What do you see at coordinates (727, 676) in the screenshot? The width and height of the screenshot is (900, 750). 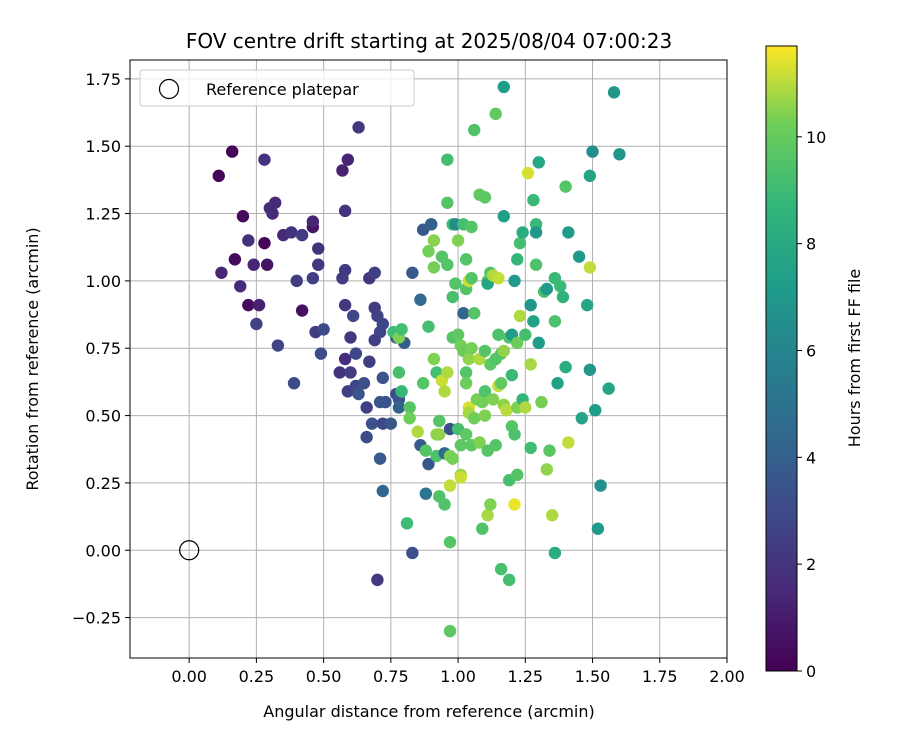 I see `x-tick-label: 2.00` at bounding box center [727, 676].